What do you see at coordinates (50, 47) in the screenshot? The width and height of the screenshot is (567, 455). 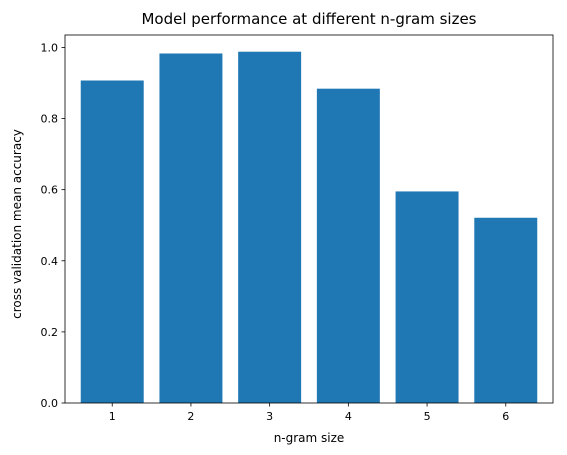 I see `y-tick-label: 1.0` at bounding box center [50, 47].